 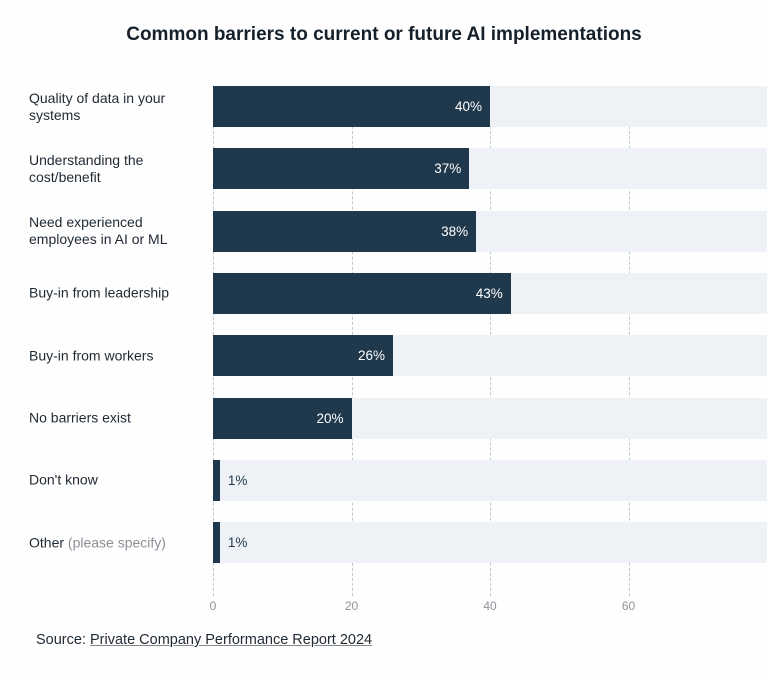 I want to click on category-label-text: Need experienced employees in AI or ML, so click(x=98, y=231).